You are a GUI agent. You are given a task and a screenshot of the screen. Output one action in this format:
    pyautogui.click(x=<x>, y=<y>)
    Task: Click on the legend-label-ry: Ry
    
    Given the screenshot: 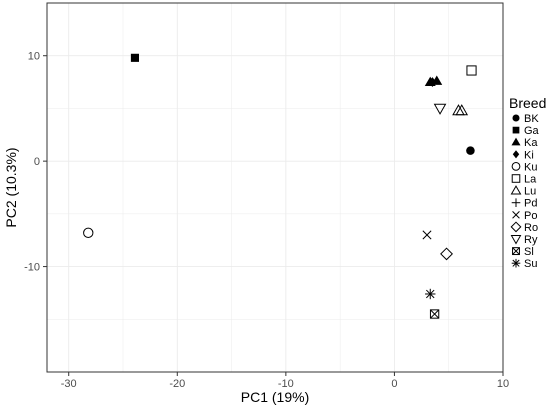 What is the action you would take?
    pyautogui.click(x=531, y=240)
    